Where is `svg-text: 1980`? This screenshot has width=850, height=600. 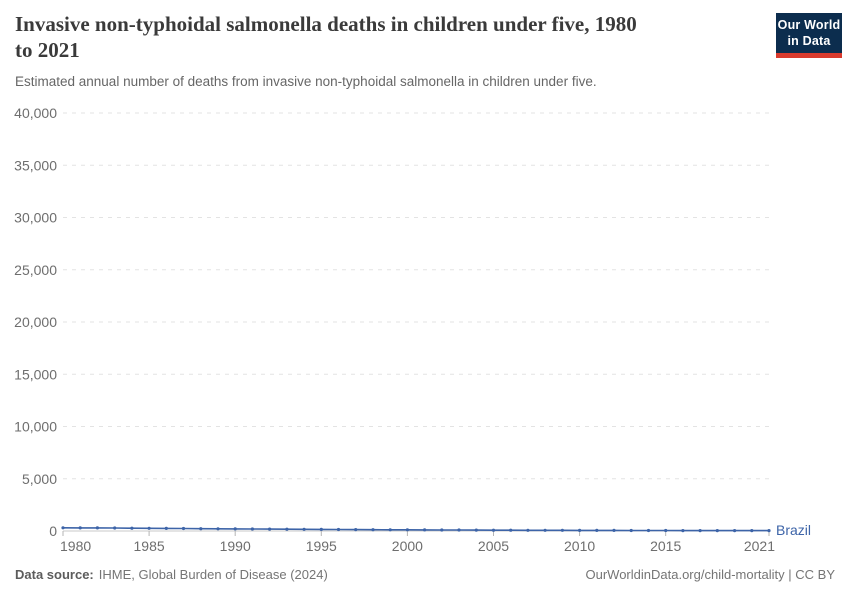
svg-text: 1980 is located at coordinates (75, 546).